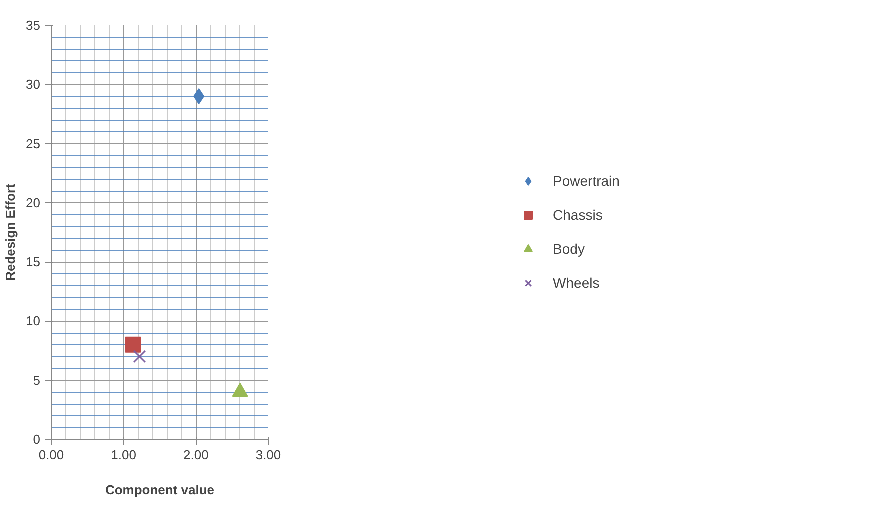 The image size is (871, 505). Describe the element at coordinates (160, 490) in the screenshot. I see `x-axis-title: Component value` at that location.